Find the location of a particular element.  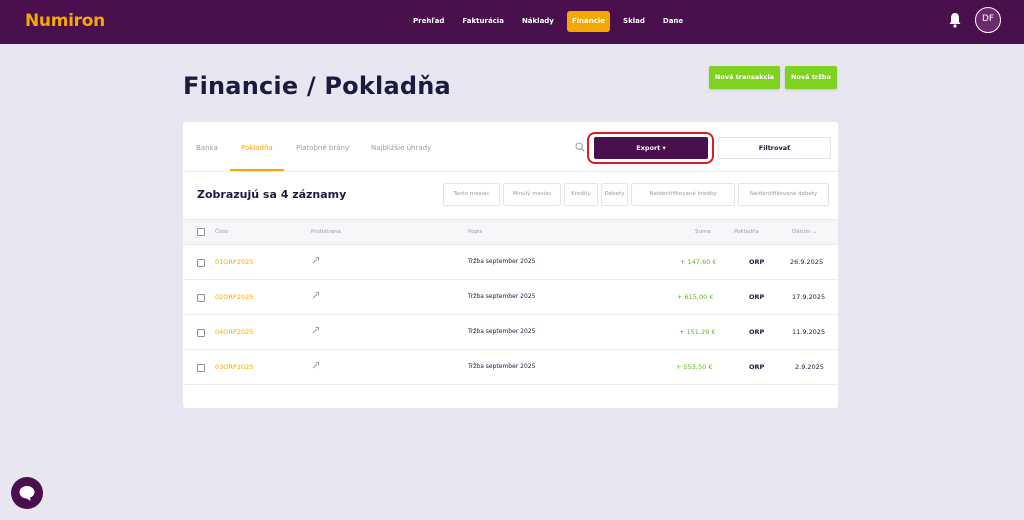

column-header-number: Číslo is located at coordinates (222, 232).